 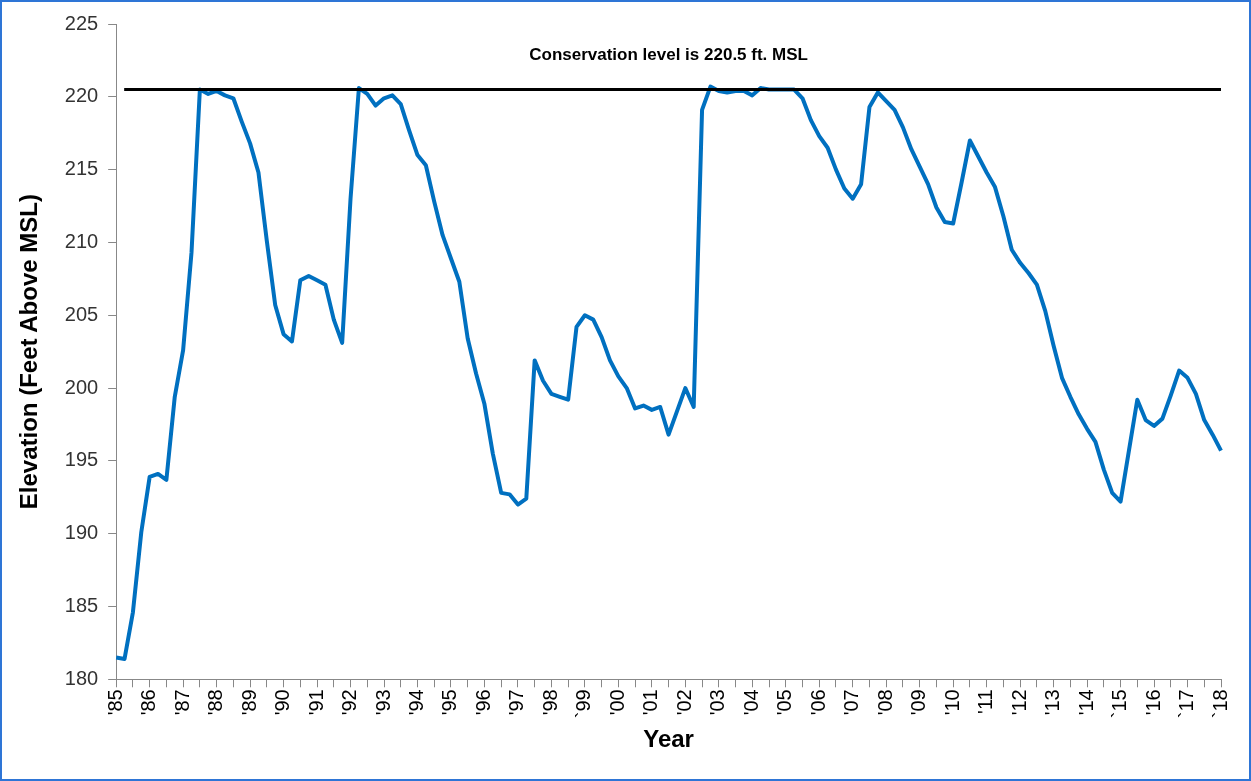 I want to click on x-tick-label: '05, so click(x=784, y=702).